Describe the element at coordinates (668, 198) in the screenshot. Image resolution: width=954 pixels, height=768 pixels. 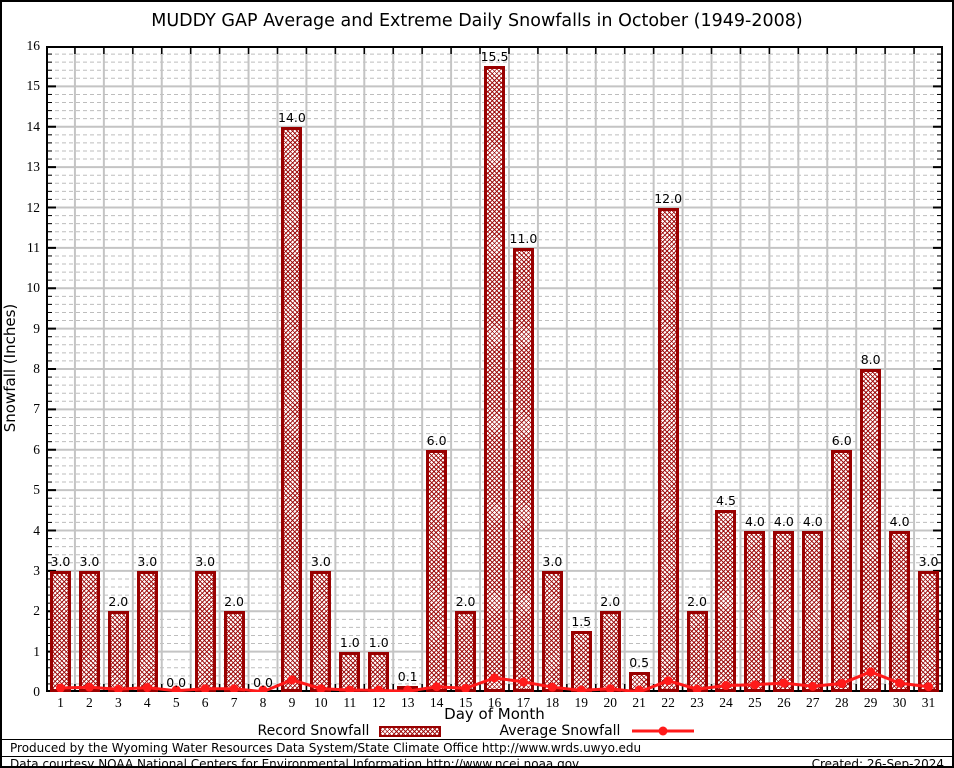
I see `bar-value-label: 12.0` at that location.